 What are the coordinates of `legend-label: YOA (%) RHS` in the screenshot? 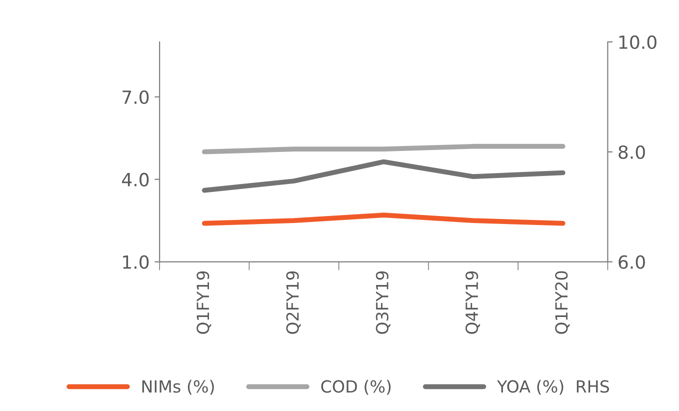 It's located at (553, 387).